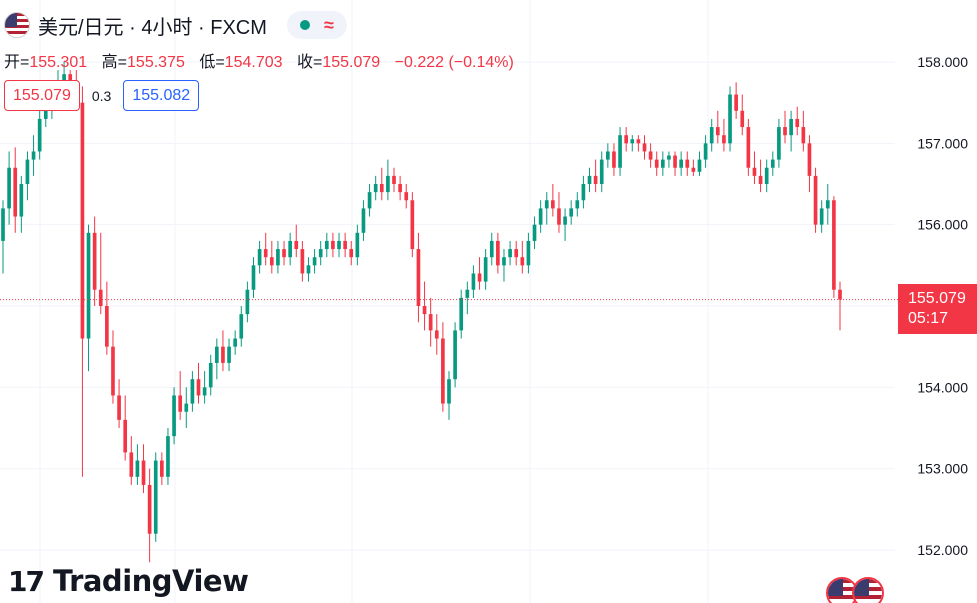 The width and height of the screenshot is (977, 603). What do you see at coordinates (942, 387) in the screenshot?
I see `y-tick-label: 154.000` at bounding box center [942, 387].